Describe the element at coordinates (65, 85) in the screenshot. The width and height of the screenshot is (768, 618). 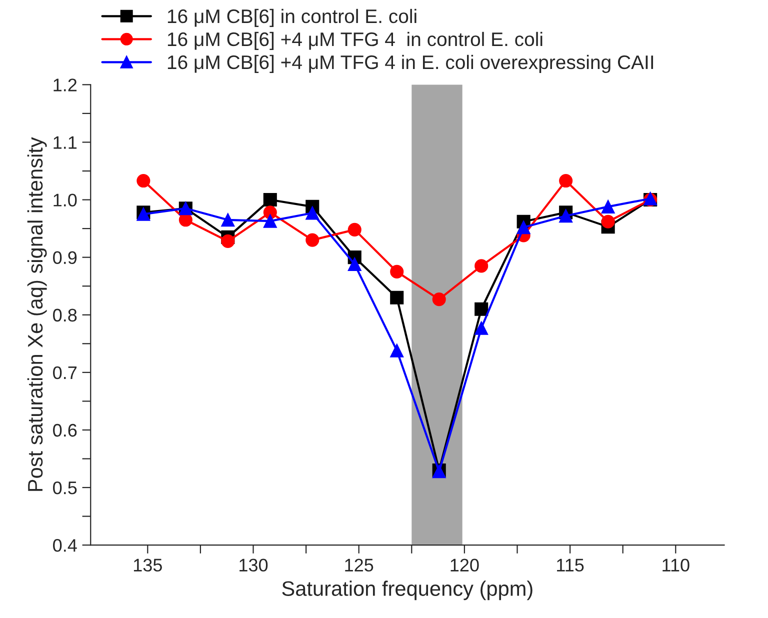
I see `y-tick-label: 1.2` at that location.